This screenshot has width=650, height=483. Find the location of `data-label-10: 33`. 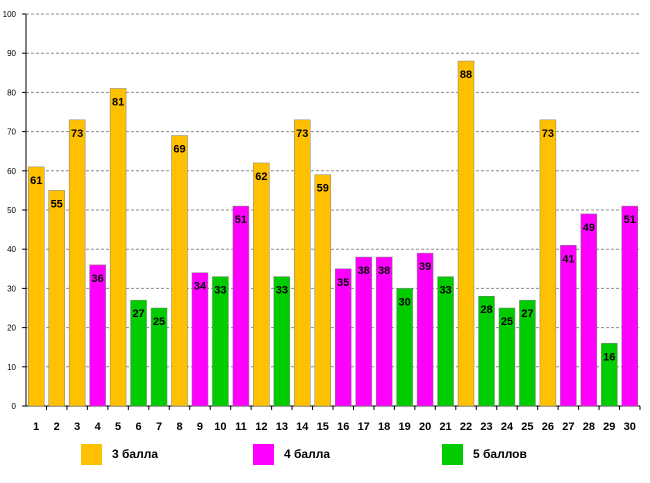

data-label-10: 33 is located at coordinates (220, 291).